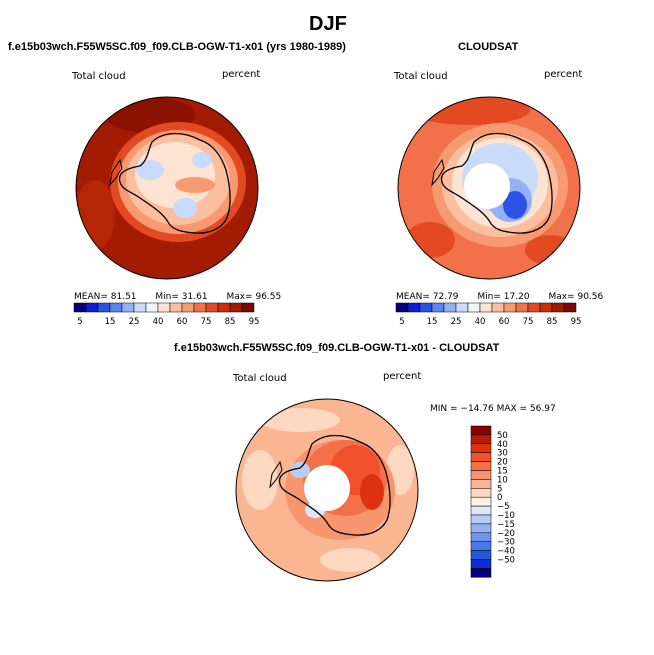 The height and width of the screenshot is (655, 654). I want to click on panel-3-colorbar-tick-label: 30, so click(502, 454).